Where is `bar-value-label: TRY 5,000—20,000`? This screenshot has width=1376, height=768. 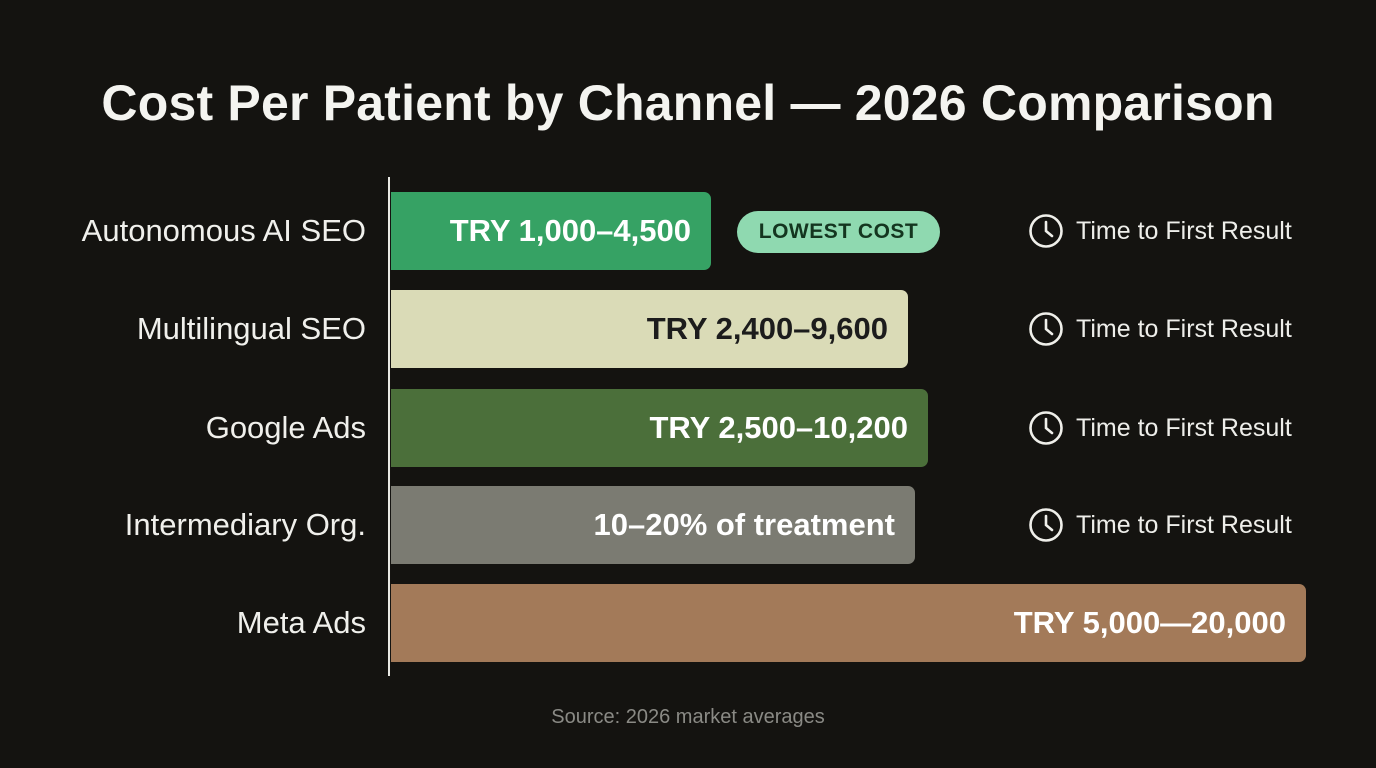 bar-value-label: TRY 5,000—20,000 is located at coordinates (1149, 622).